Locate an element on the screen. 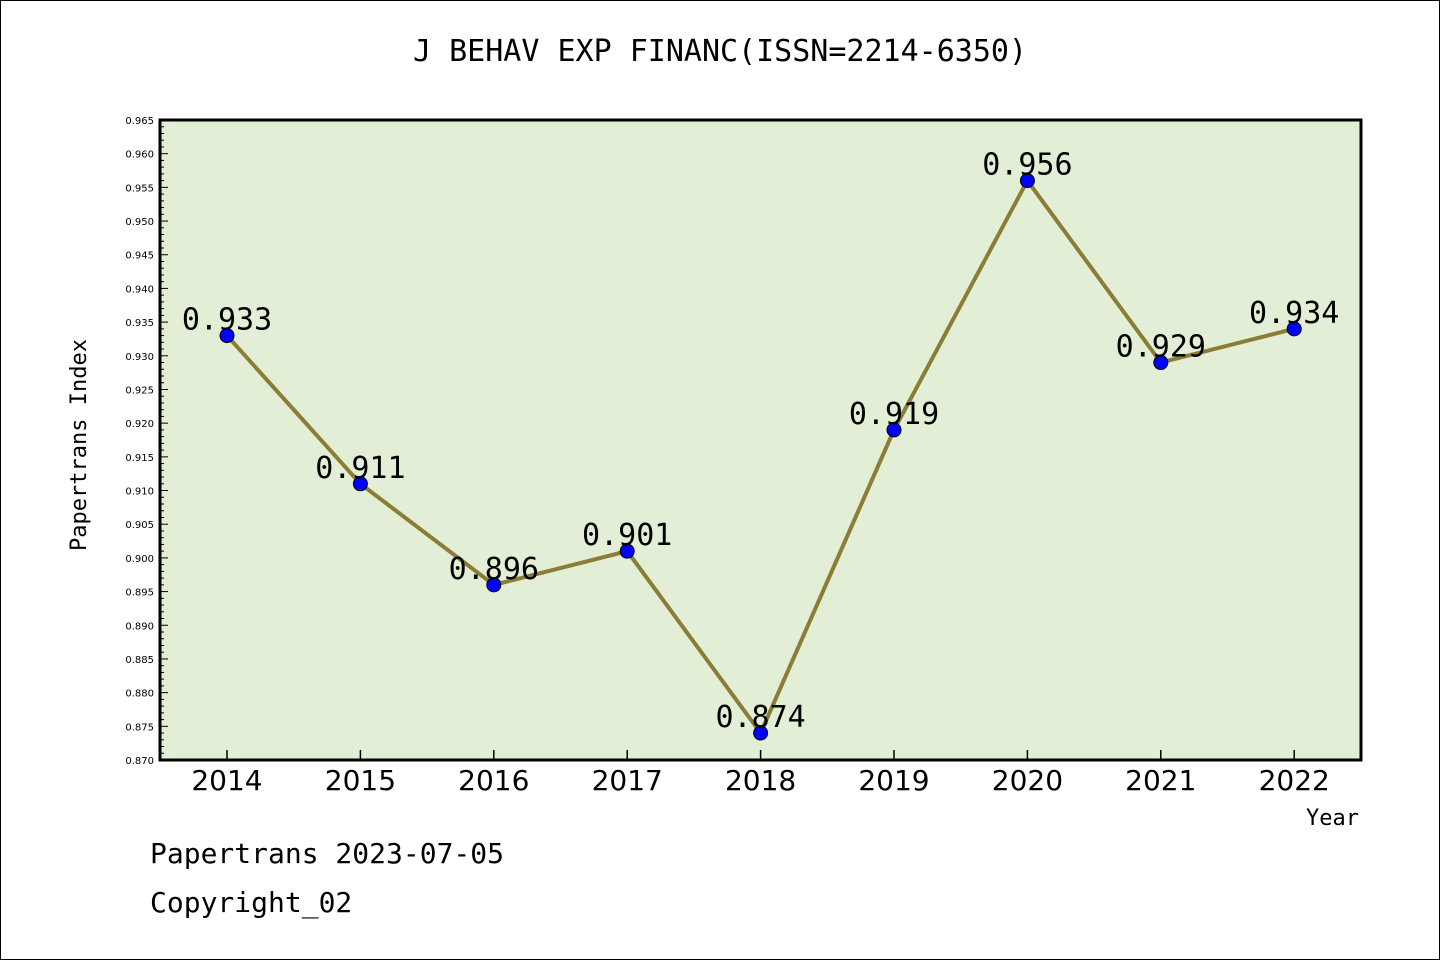 This screenshot has height=960, width=1440. y-tick-label: 0.870 is located at coordinates (139, 761).